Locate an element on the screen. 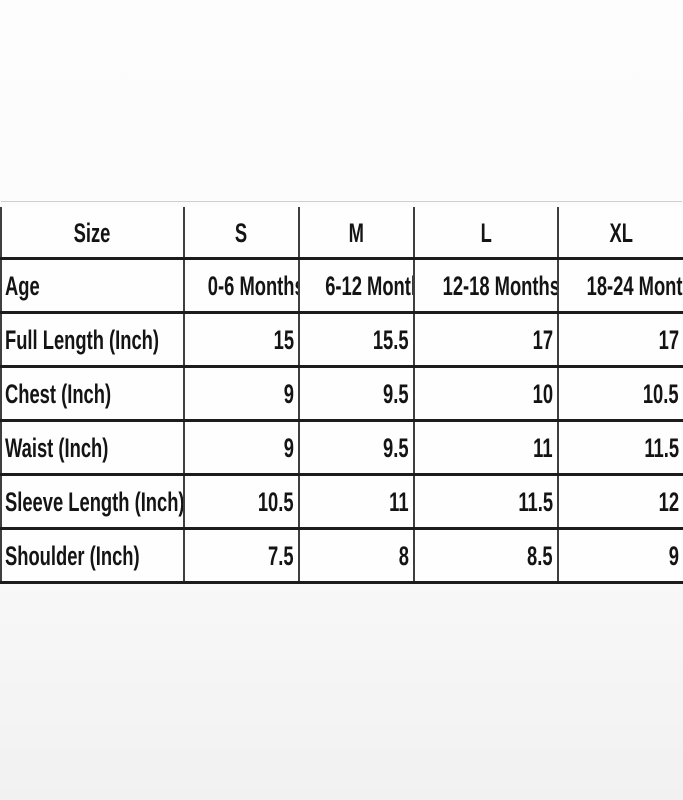  table-row-sleeve-length: Sleeve Length (Inch) 10.5 11 11.5 12 is located at coordinates (341, 502).